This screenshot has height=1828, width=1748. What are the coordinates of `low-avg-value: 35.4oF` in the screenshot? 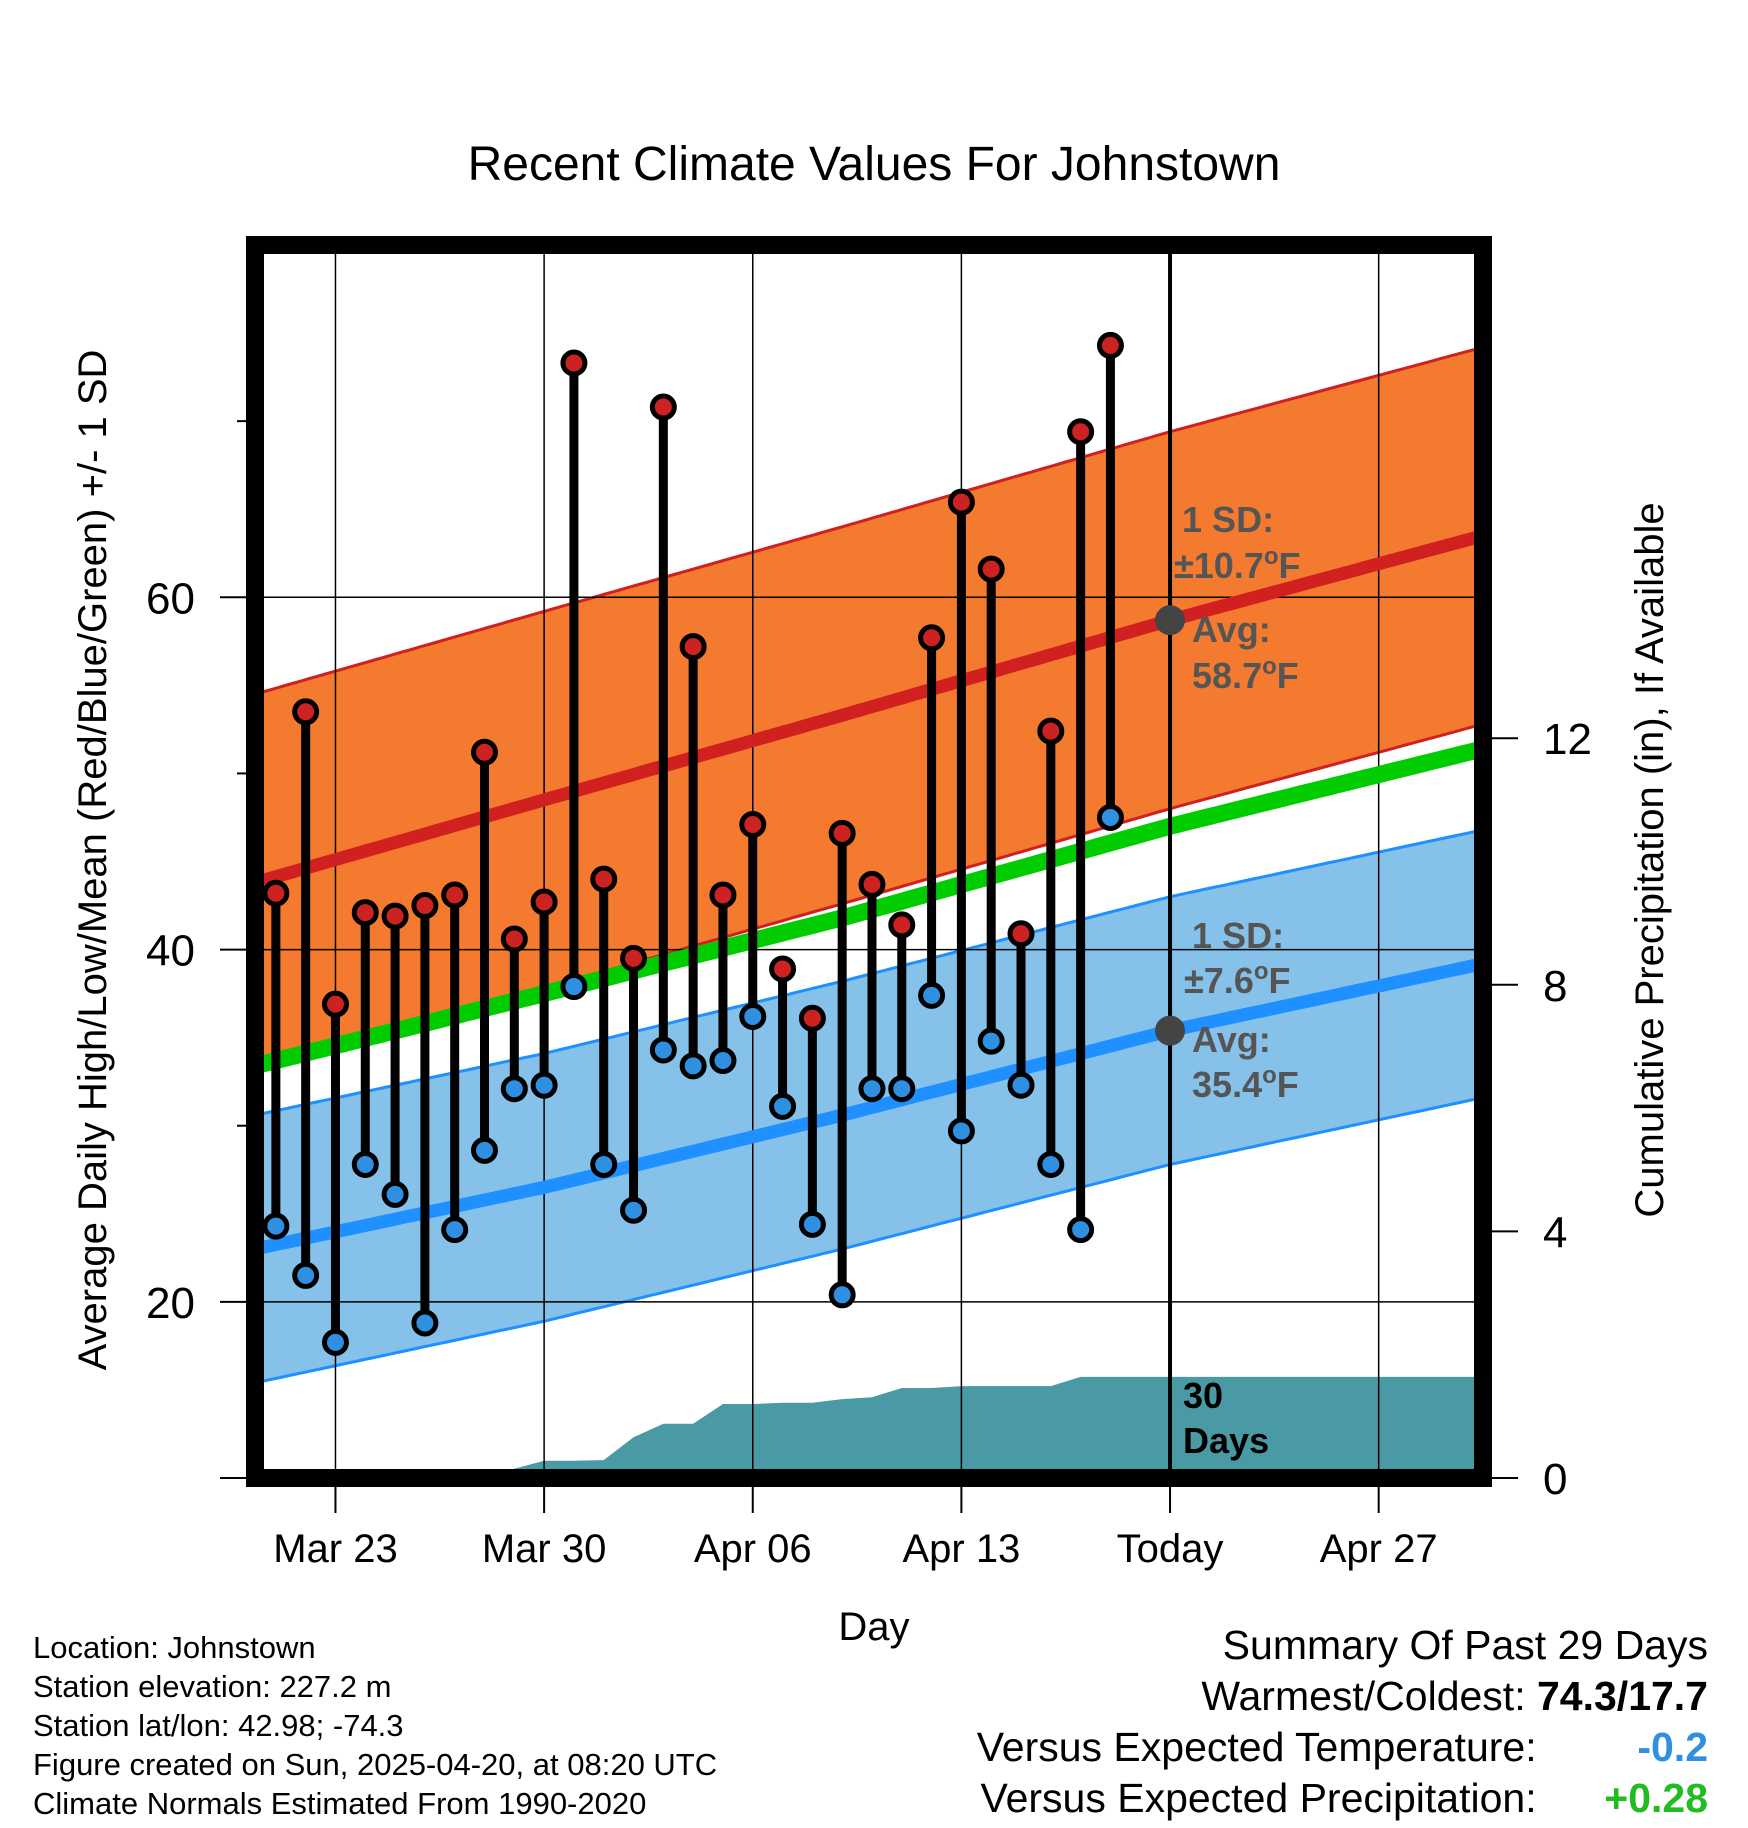 It's located at (1245, 1083).